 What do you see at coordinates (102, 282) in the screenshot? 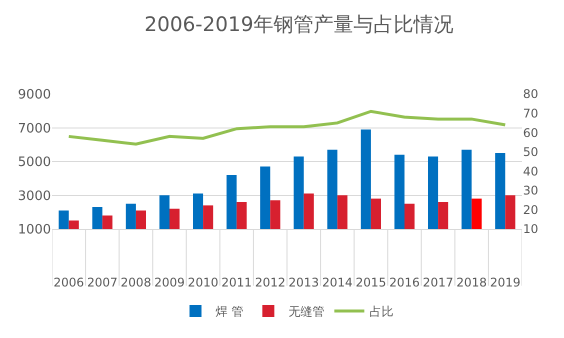
I see `x-tick-label: 2007` at bounding box center [102, 282].